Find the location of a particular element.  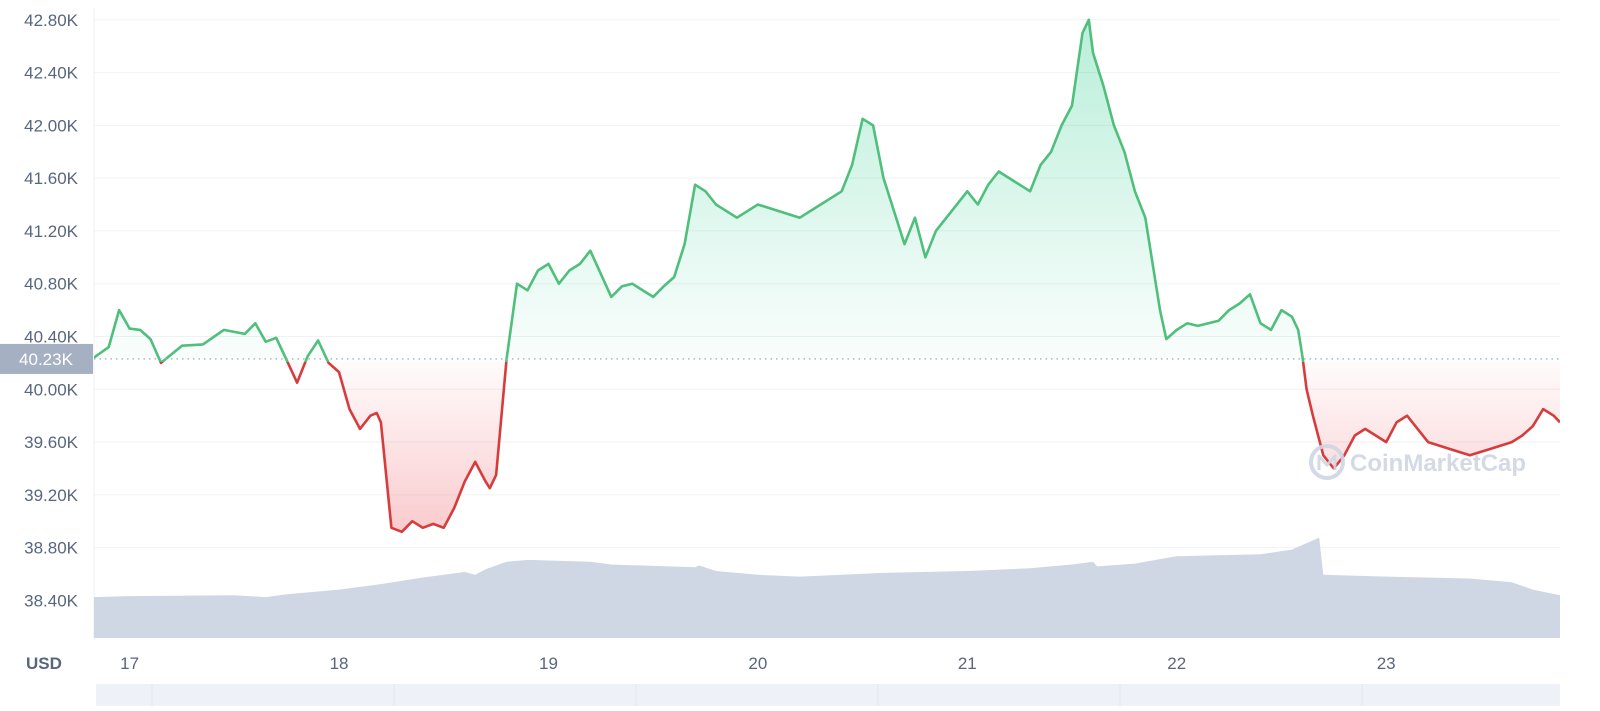

volume-area is located at coordinates (827, 587).